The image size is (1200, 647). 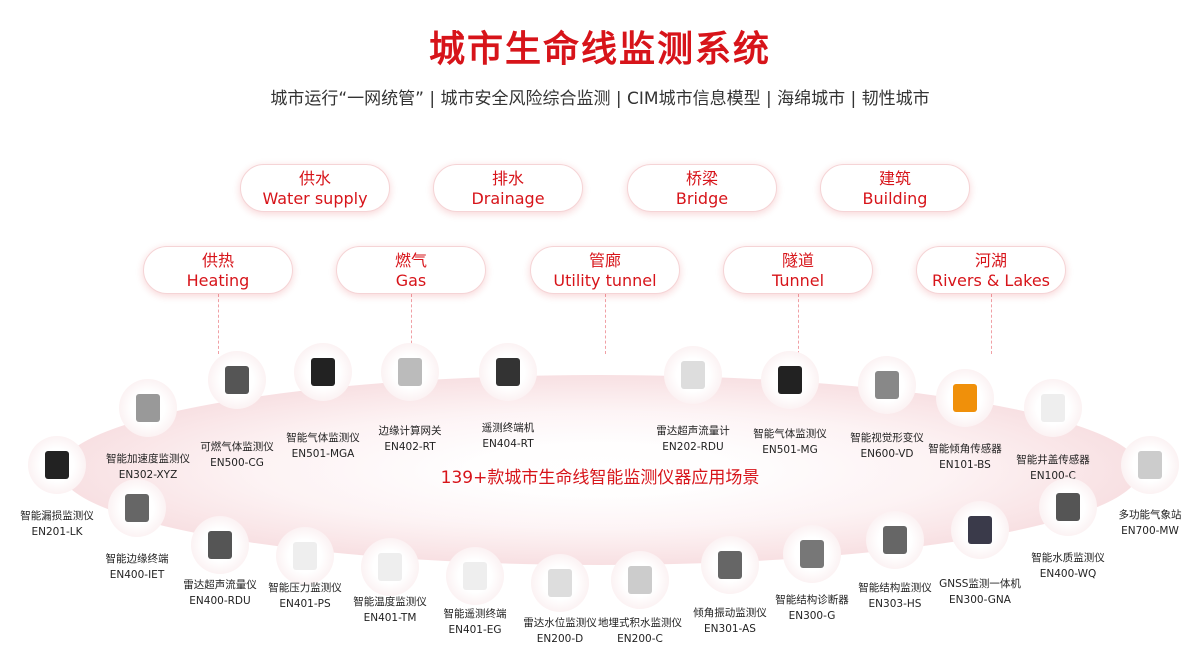 What do you see at coordinates (605, 280) in the screenshot?
I see `category-en: Utility tunnel` at bounding box center [605, 280].